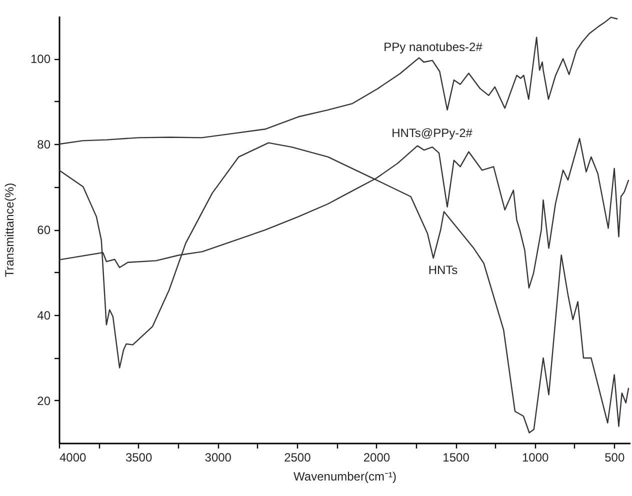  What do you see at coordinates (443, 270) in the screenshot?
I see `annotation: HNTs` at bounding box center [443, 270].